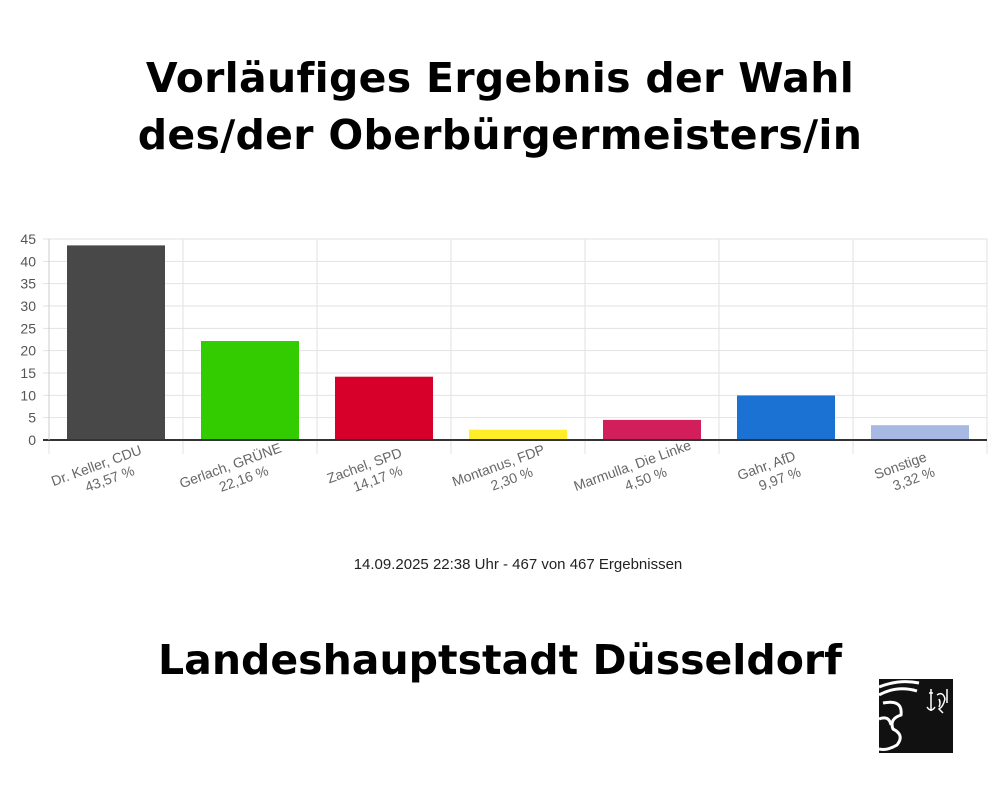 Image resolution: width=1000 pixels, height=800 pixels. What do you see at coordinates (500, 135) in the screenshot?
I see `title-line-2: des/der Oberbürgermeisters/in` at bounding box center [500, 135].